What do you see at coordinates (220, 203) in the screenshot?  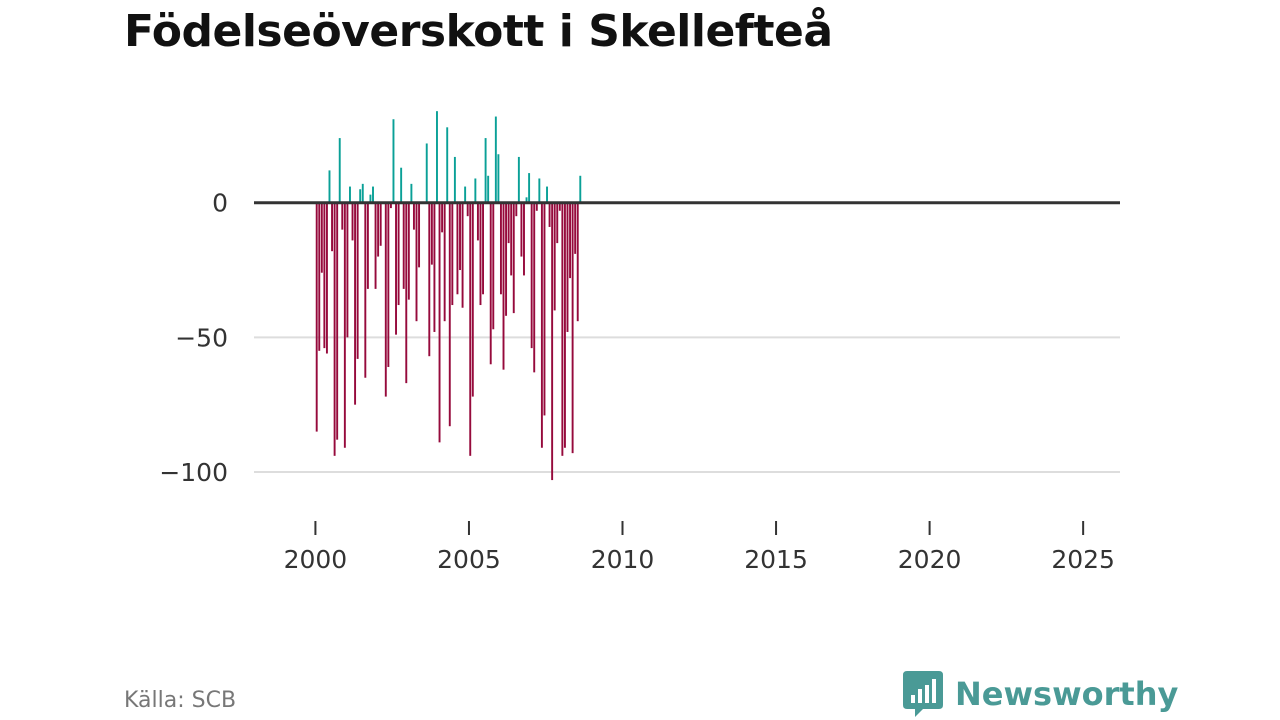 I see `y-tick-label: 0` at bounding box center [220, 203].